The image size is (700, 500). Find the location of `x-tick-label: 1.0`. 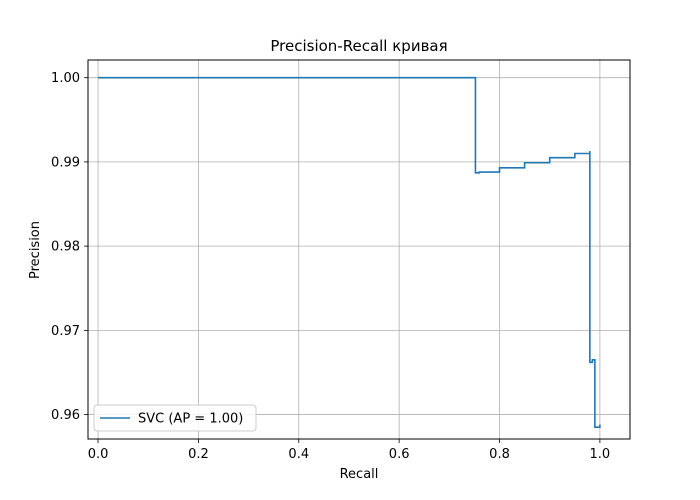

x-tick-label: 1.0 is located at coordinates (600, 454).